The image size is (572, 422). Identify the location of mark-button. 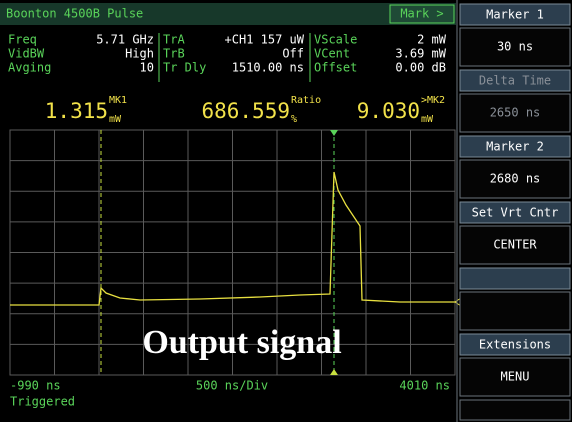
(422, 14).